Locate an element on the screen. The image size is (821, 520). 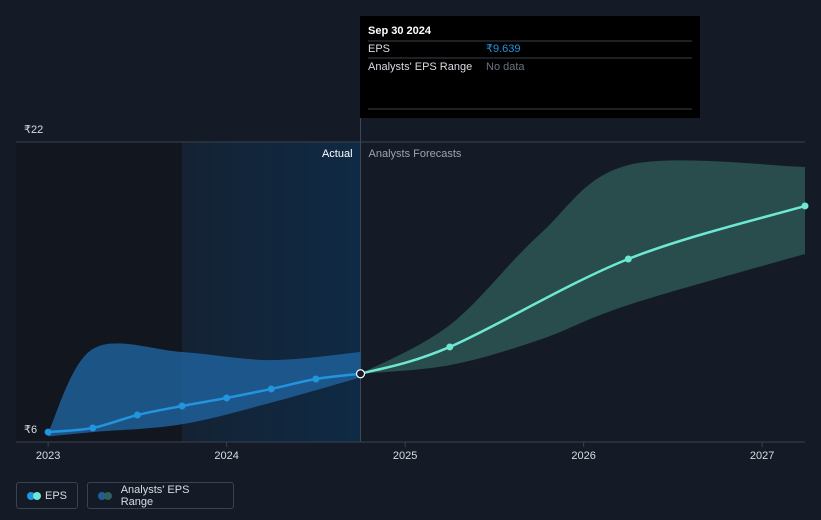
tooltip-label: EPS is located at coordinates (379, 49).